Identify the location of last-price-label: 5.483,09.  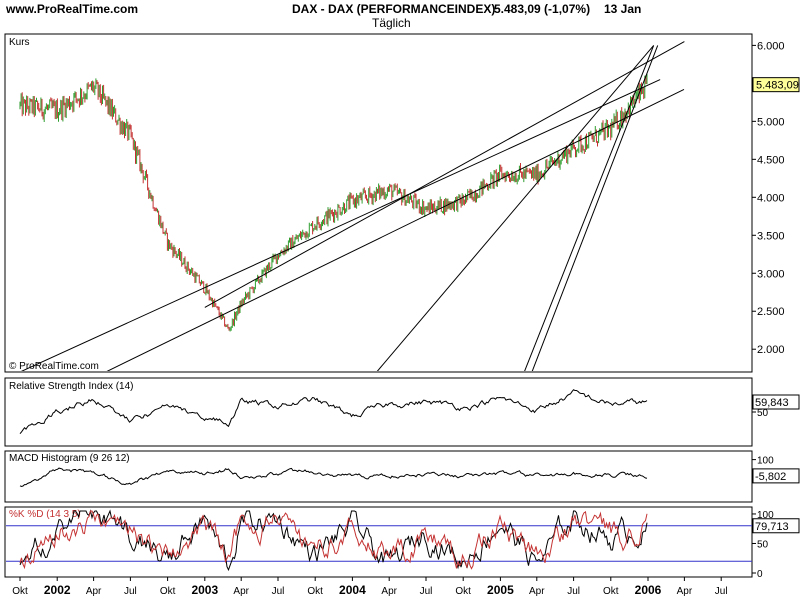
(777, 86).